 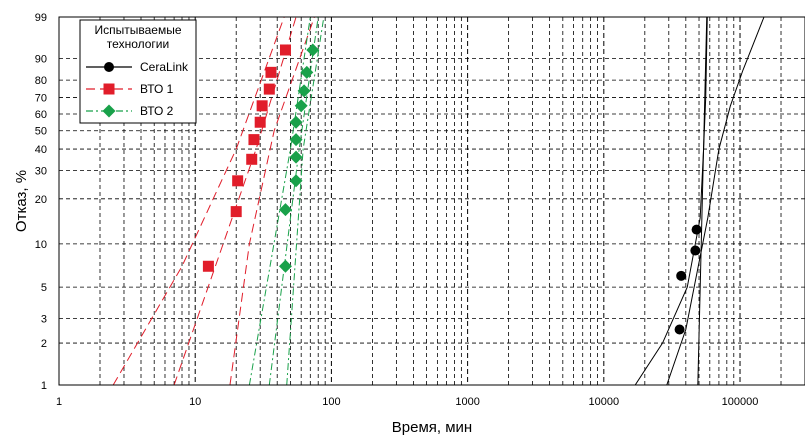 I want to click on legend-entry: CeraLink, so click(x=137, y=67).